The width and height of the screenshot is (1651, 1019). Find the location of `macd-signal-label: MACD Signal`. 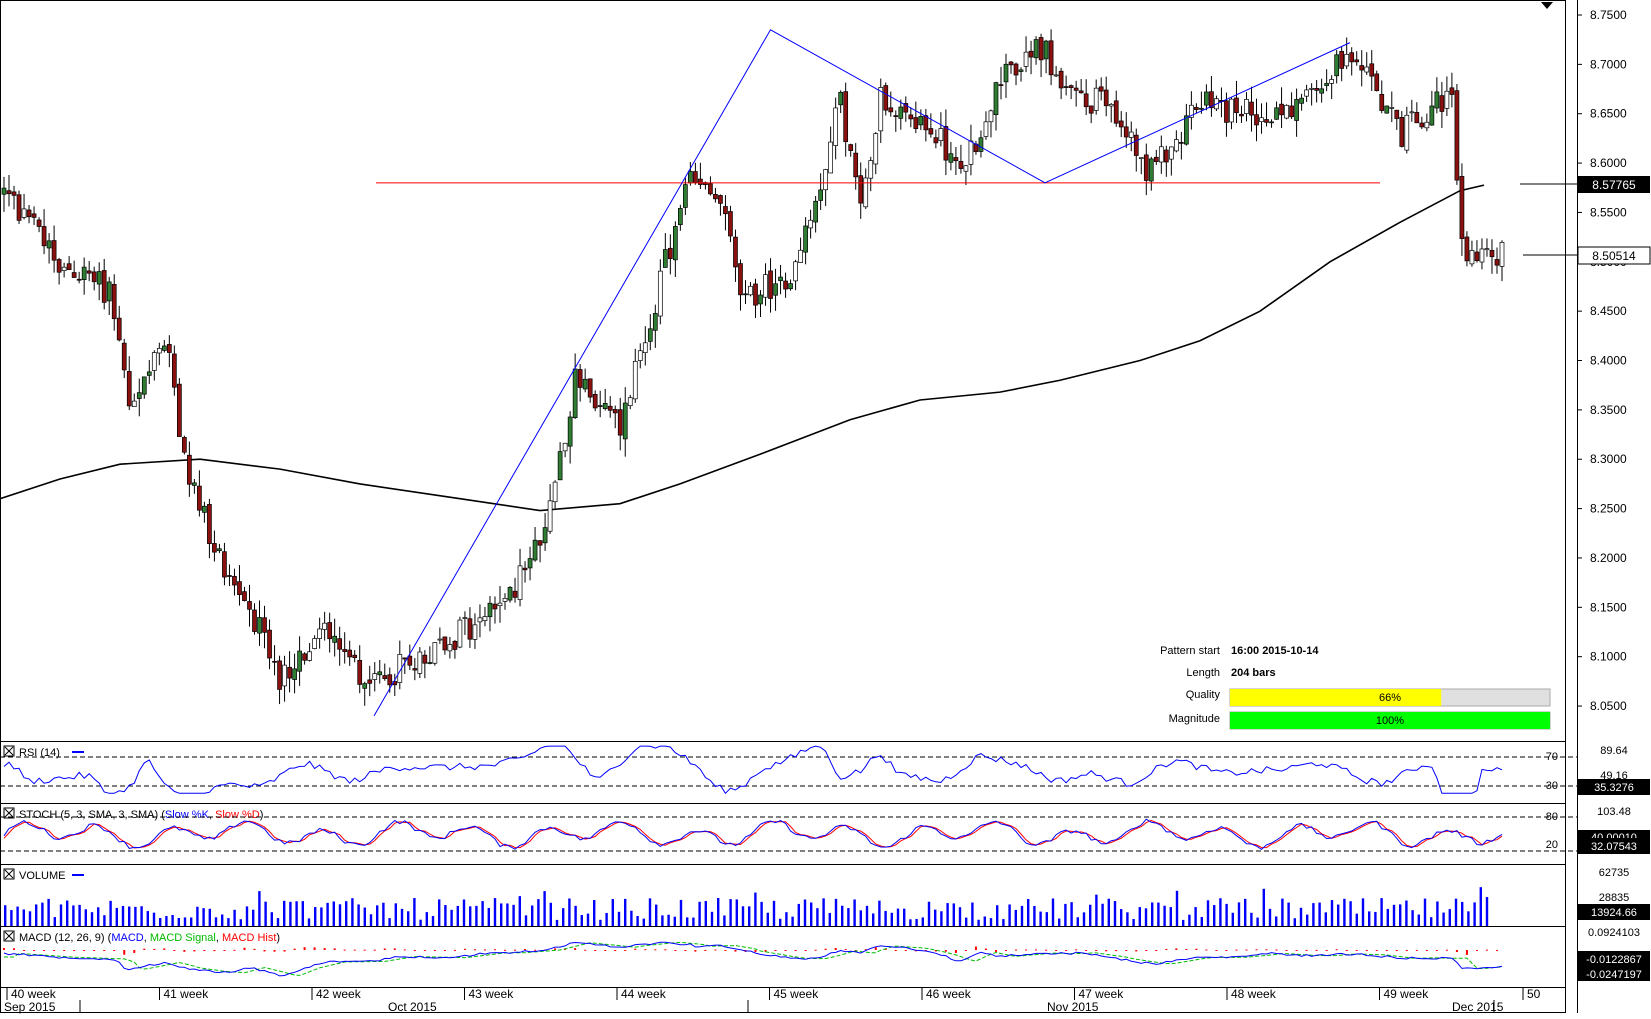

macd-signal-label: MACD Signal is located at coordinates (183, 938).